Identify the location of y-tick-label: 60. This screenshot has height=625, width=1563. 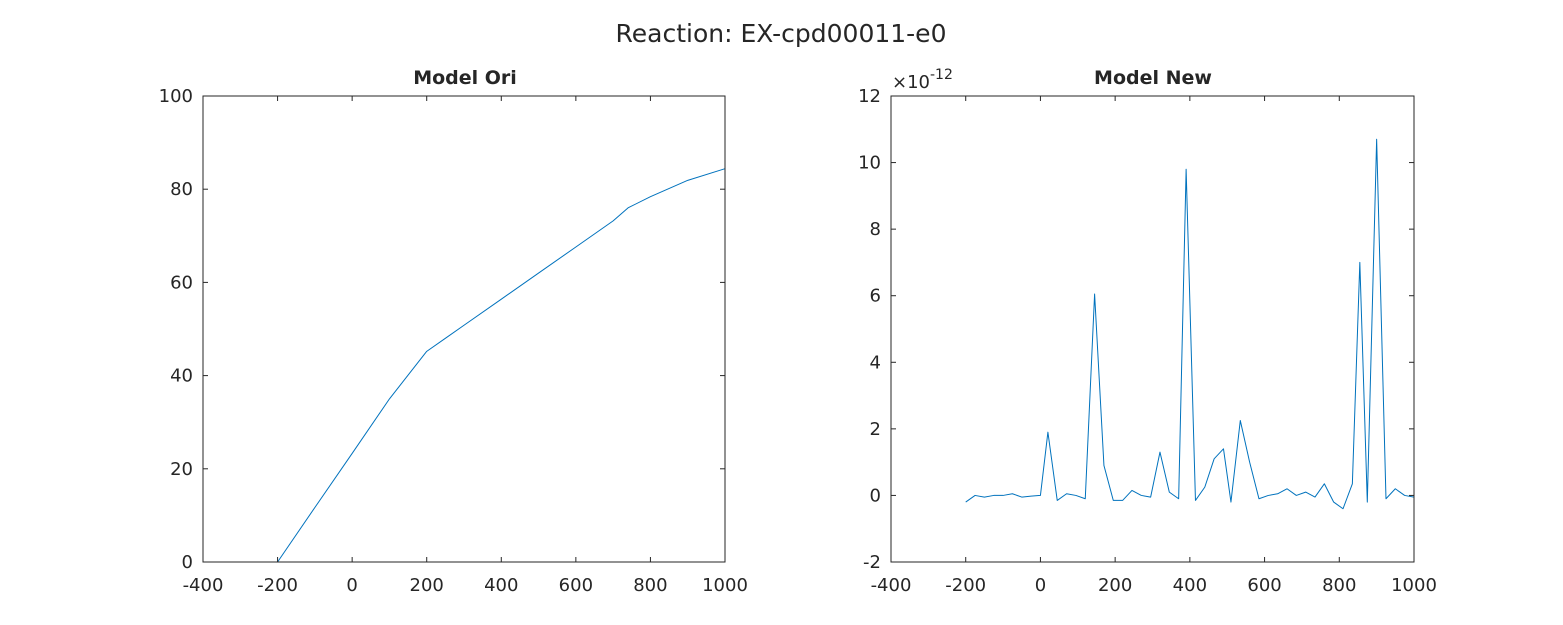
(181, 282).